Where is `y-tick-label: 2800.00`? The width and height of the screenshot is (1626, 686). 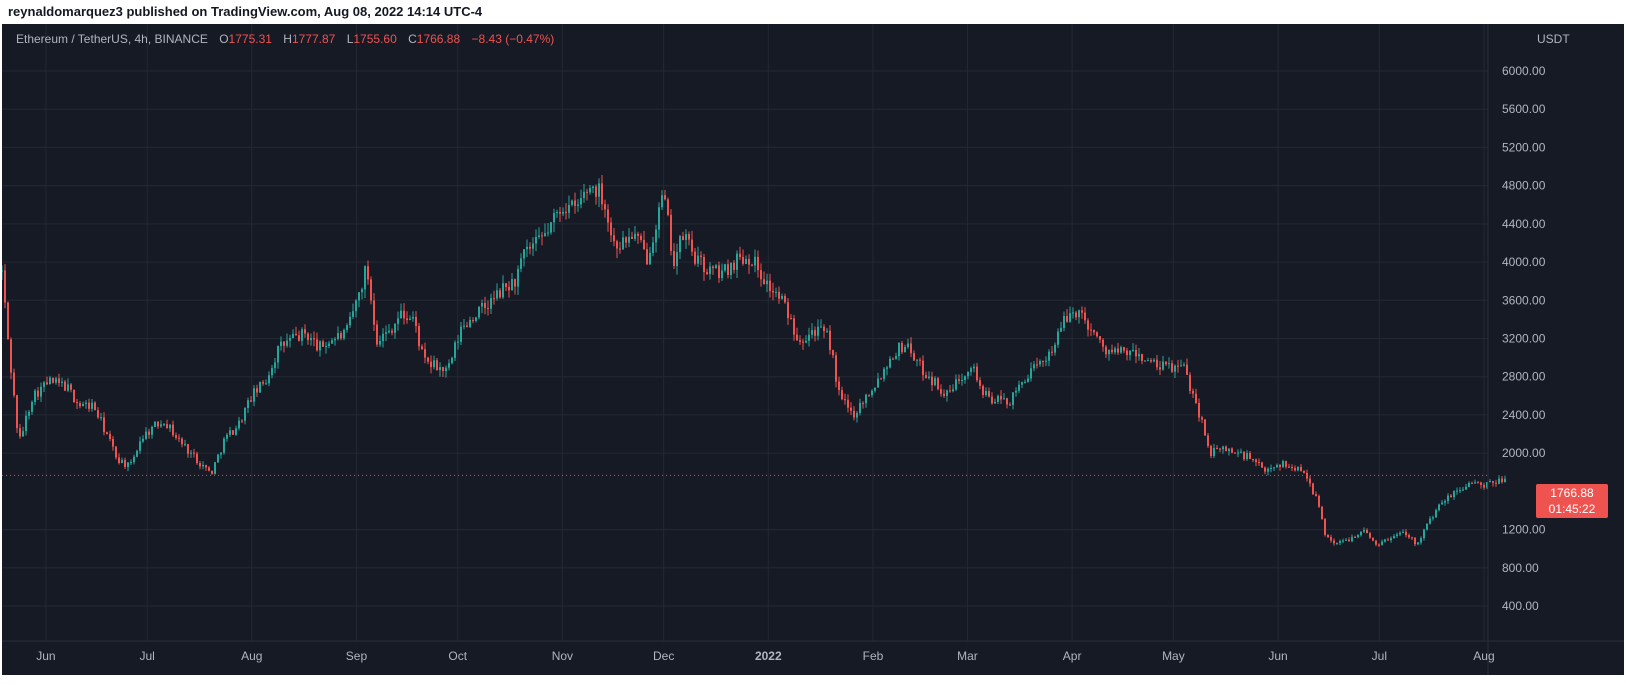 y-tick-label: 2800.00 is located at coordinates (1524, 377).